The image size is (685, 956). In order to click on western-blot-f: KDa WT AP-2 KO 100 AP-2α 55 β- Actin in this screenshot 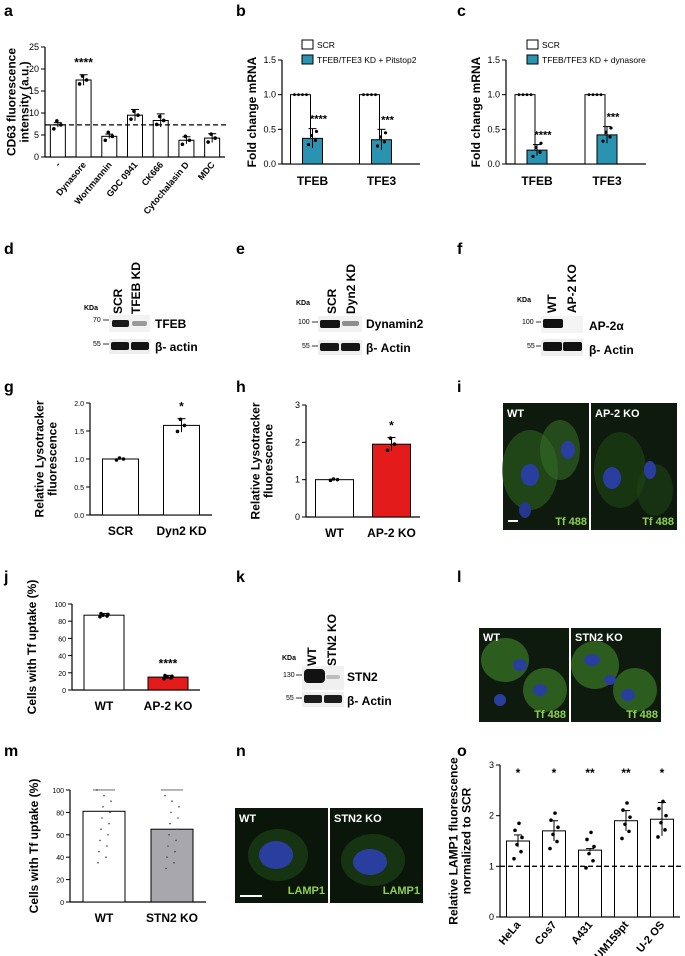, I will do `click(575, 310)`.